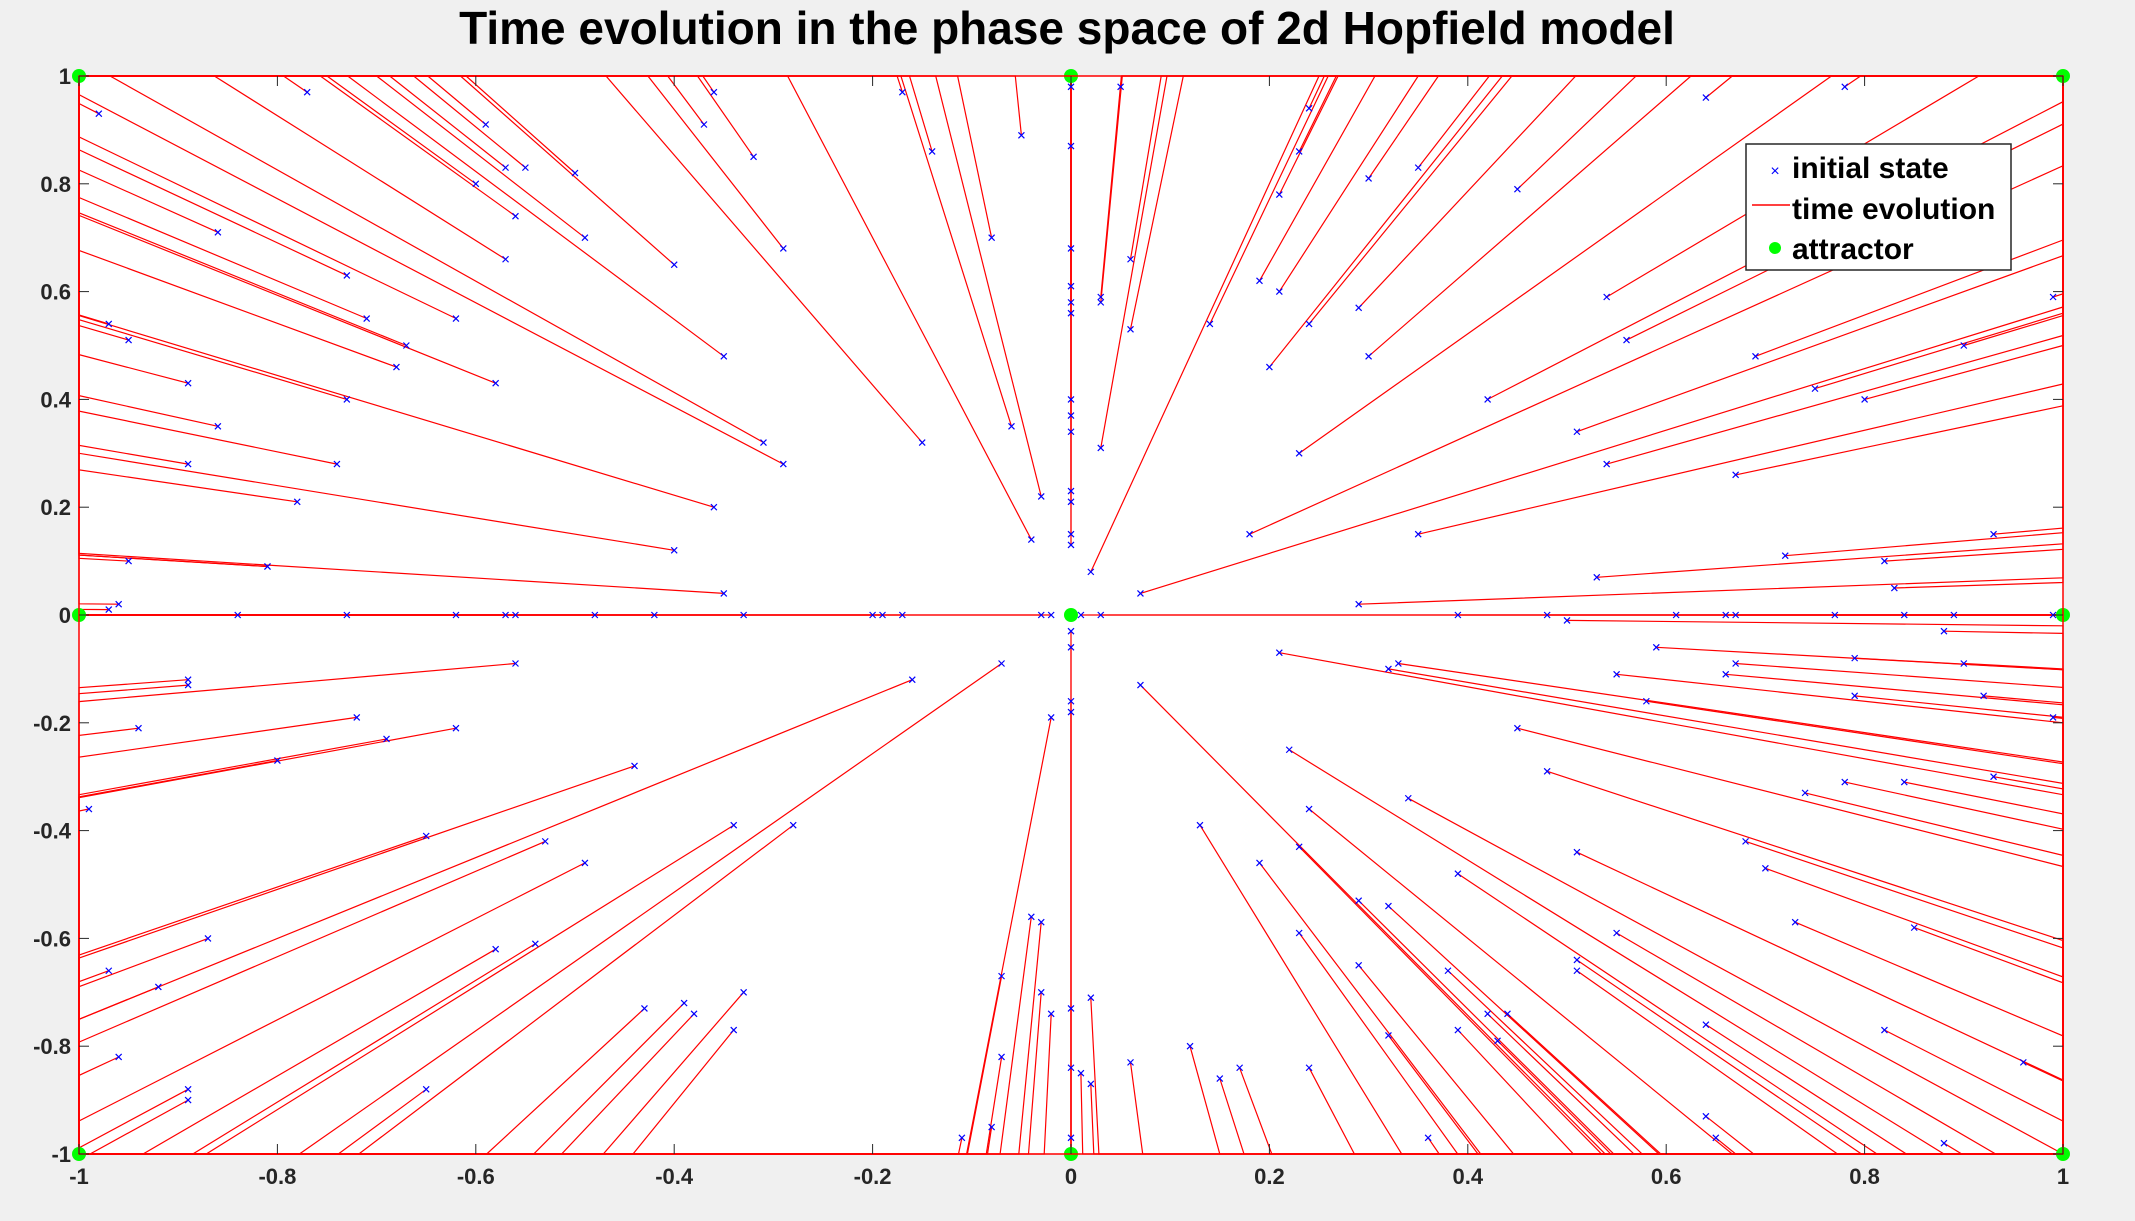 The height and width of the screenshot is (1221, 2135). I want to click on x-tick-label: 0, so click(1071, 1176).